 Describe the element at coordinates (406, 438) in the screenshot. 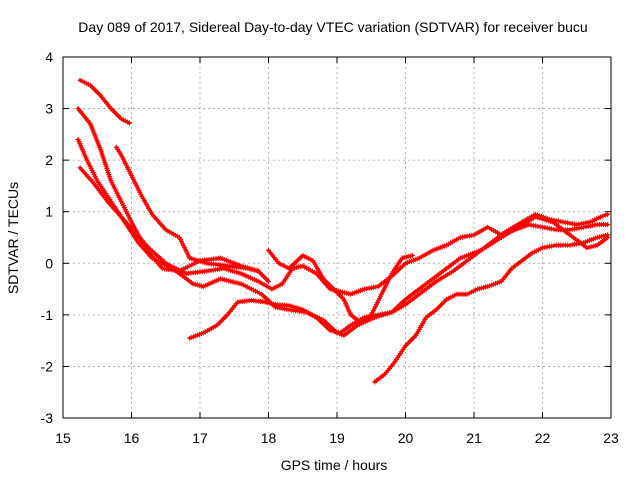

I see `x-tick-label: 20` at that location.